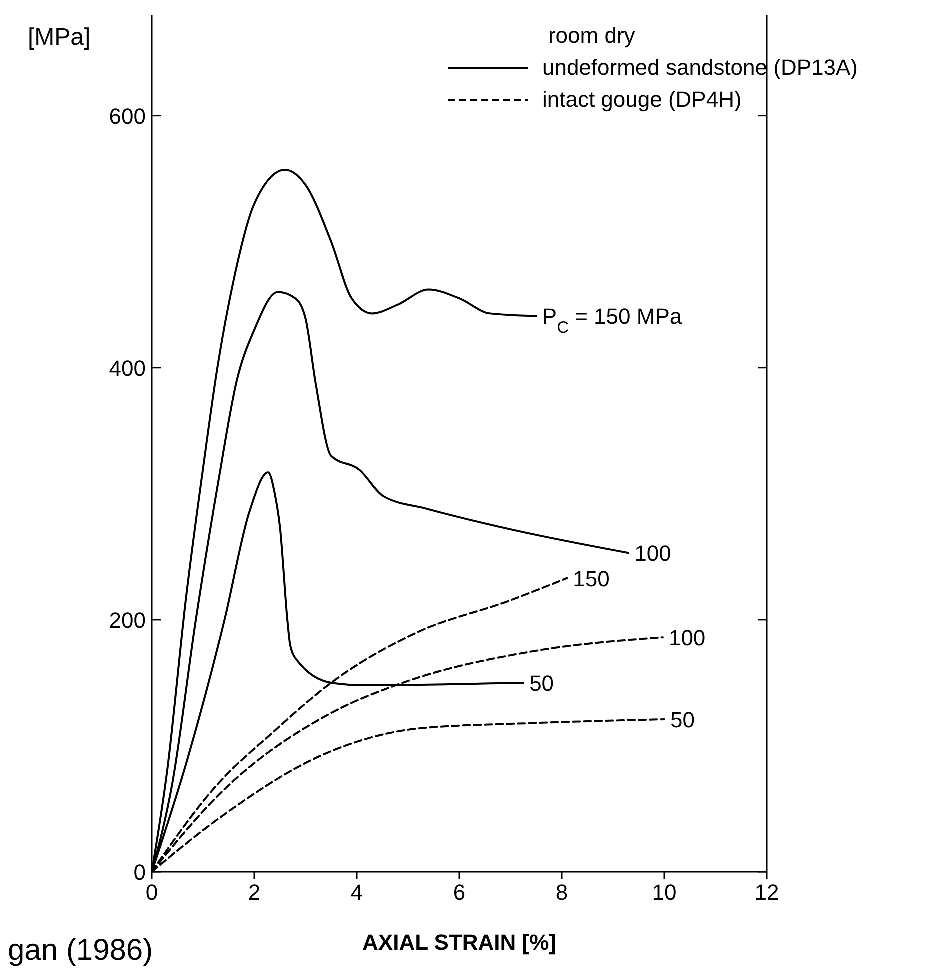  What do you see at coordinates (700, 68) in the screenshot?
I see `annotation: undeformed sandstone (DP13A)` at bounding box center [700, 68].